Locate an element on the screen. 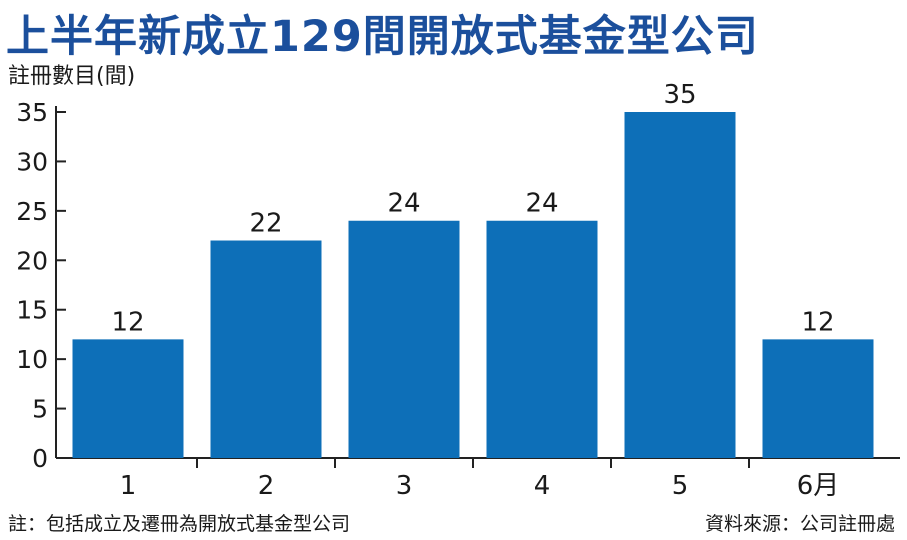 This screenshot has width=907, height=540. source-note: 資料來源：公司註冊處 is located at coordinates (799, 524).